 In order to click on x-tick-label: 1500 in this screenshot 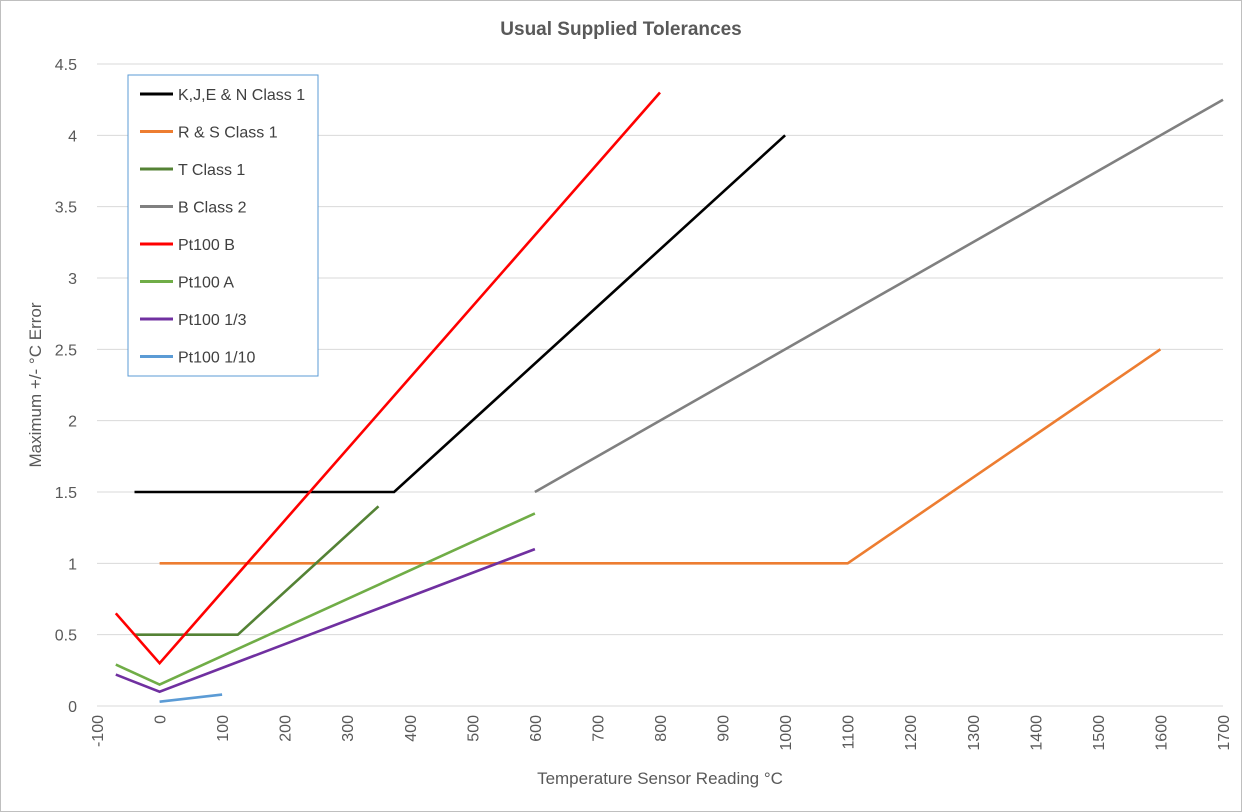, I will do `click(1099, 733)`.